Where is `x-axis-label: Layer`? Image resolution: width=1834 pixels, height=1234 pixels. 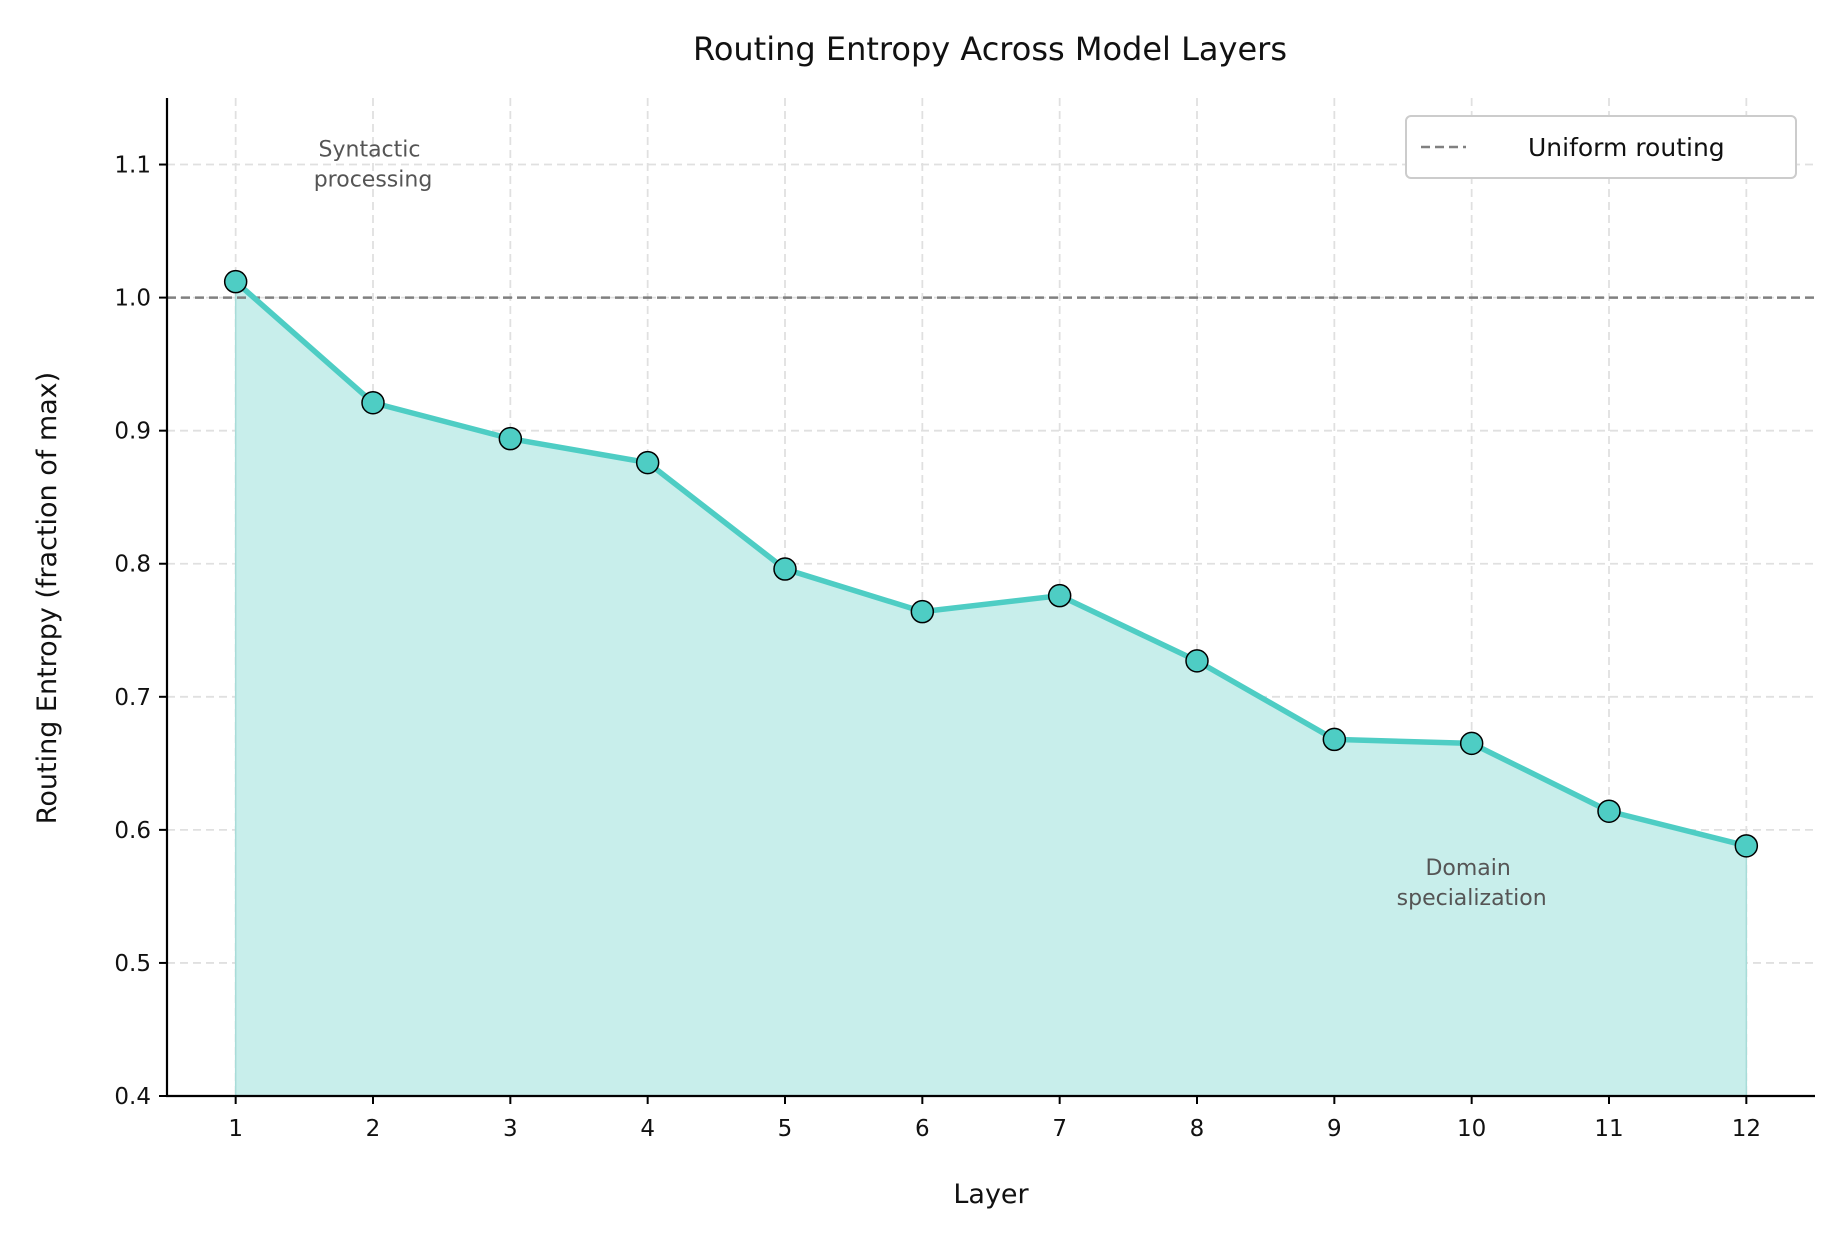
x-axis-label: Layer is located at coordinates (991, 1194).